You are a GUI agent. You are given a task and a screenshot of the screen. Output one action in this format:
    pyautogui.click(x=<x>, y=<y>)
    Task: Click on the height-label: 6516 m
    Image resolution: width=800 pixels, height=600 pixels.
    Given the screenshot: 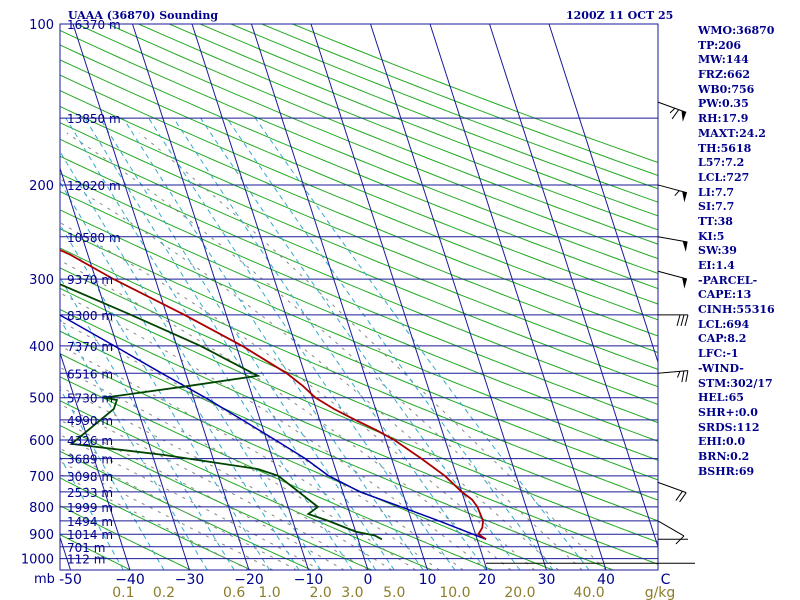 What is the action you would take?
    pyautogui.click(x=90, y=374)
    